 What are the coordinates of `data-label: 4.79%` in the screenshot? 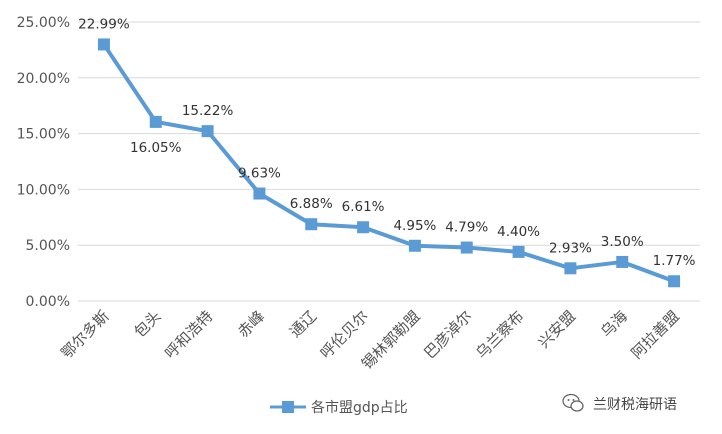 It's located at (466, 228).